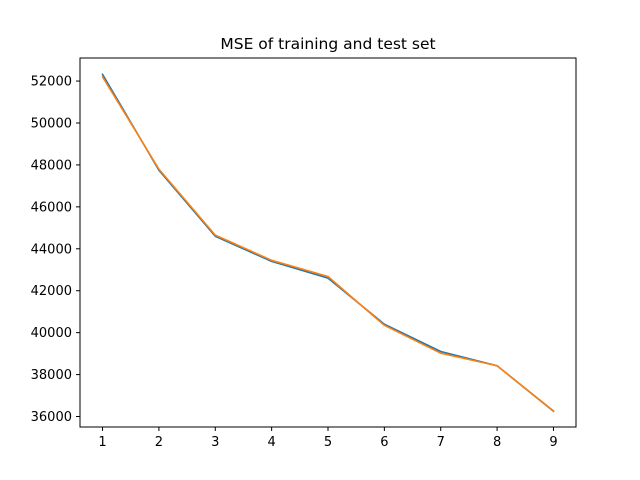 Image resolution: width=640 pixels, height=480 pixels. Describe the element at coordinates (553, 442) in the screenshot. I see `x-tick-label: 9` at that location.